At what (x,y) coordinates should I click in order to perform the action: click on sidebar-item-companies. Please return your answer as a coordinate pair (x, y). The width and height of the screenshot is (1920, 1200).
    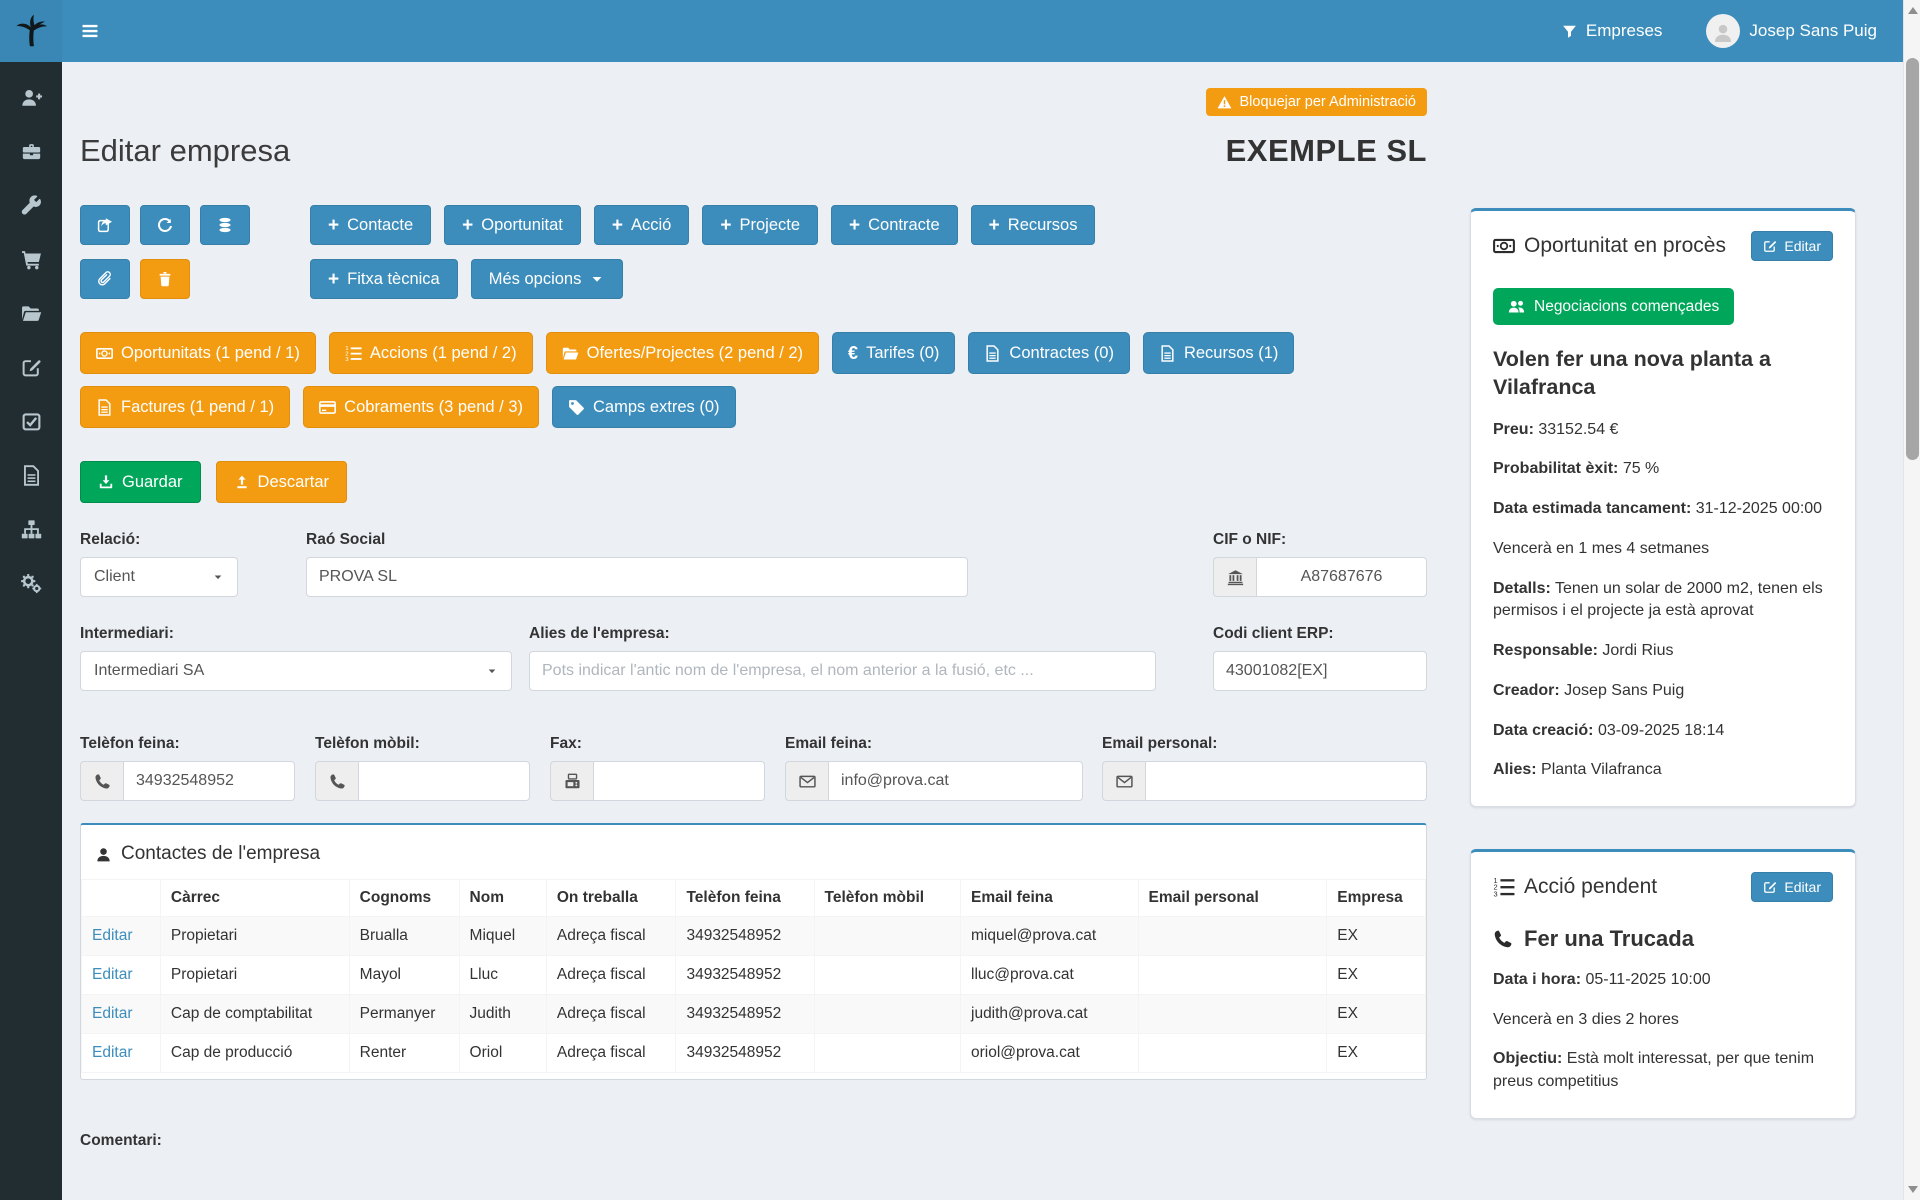
    Looking at the image, I should click on (31, 151).